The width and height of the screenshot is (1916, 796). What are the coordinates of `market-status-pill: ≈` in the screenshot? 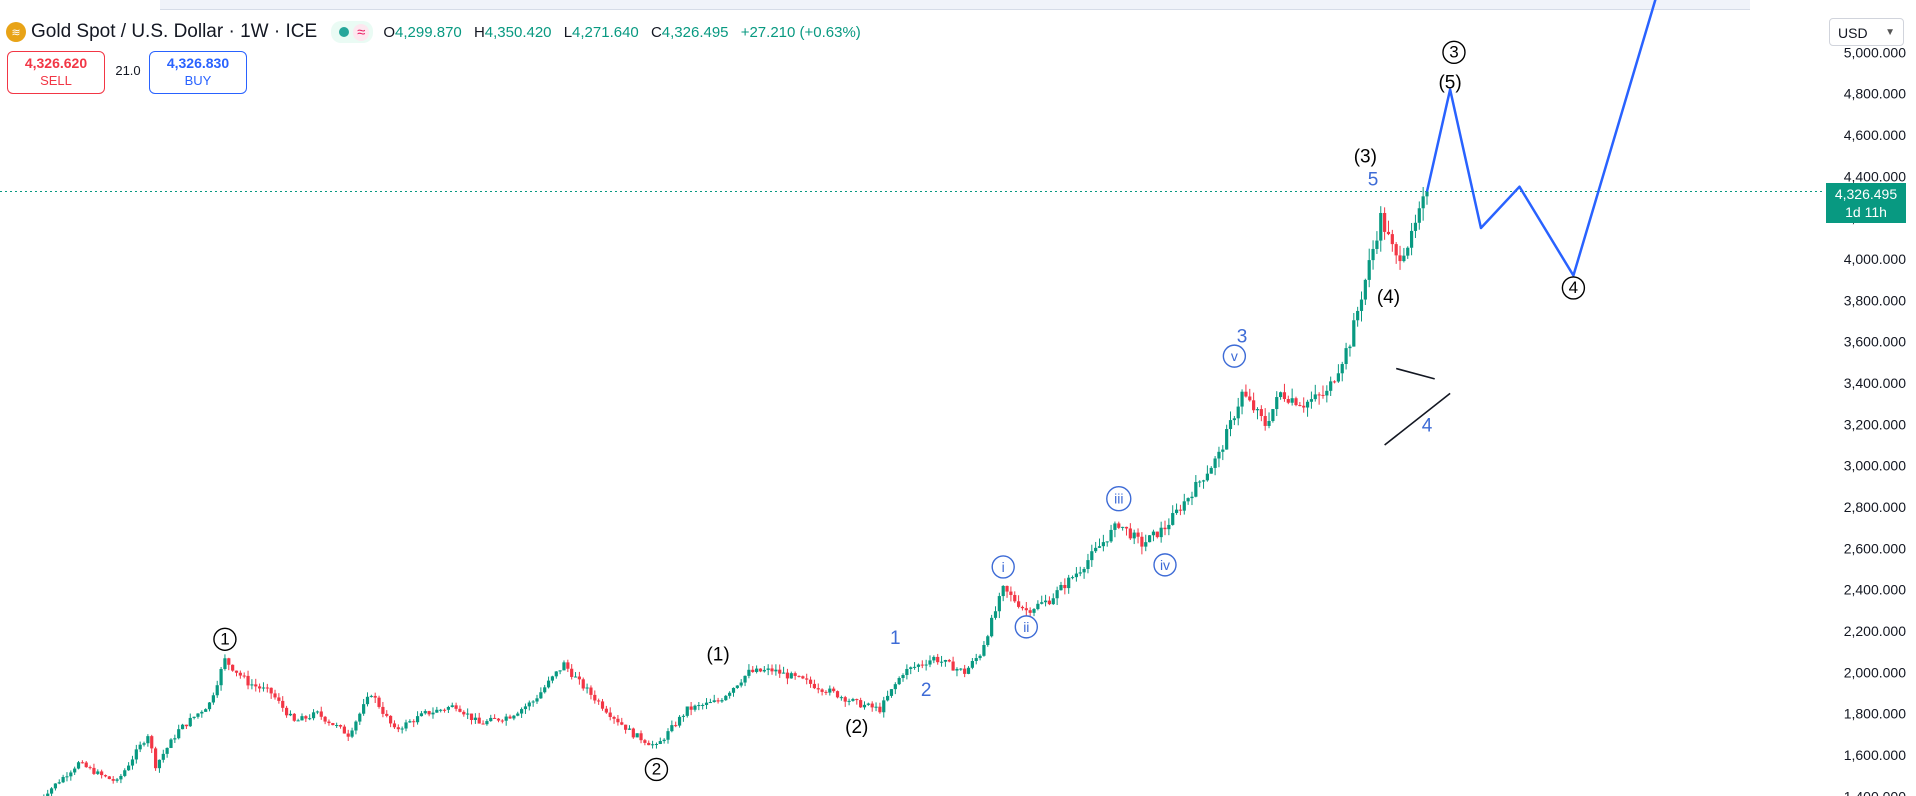 It's located at (352, 32).